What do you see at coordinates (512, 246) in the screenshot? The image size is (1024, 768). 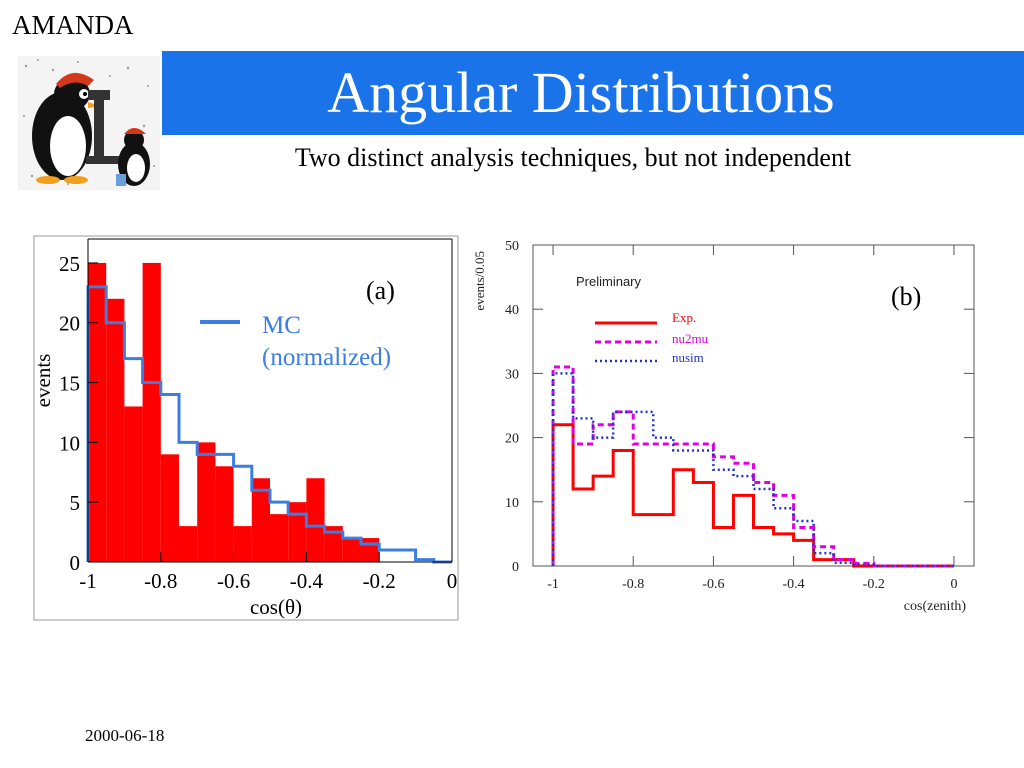 I see `chart-b-ytick-label: 50` at bounding box center [512, 246].